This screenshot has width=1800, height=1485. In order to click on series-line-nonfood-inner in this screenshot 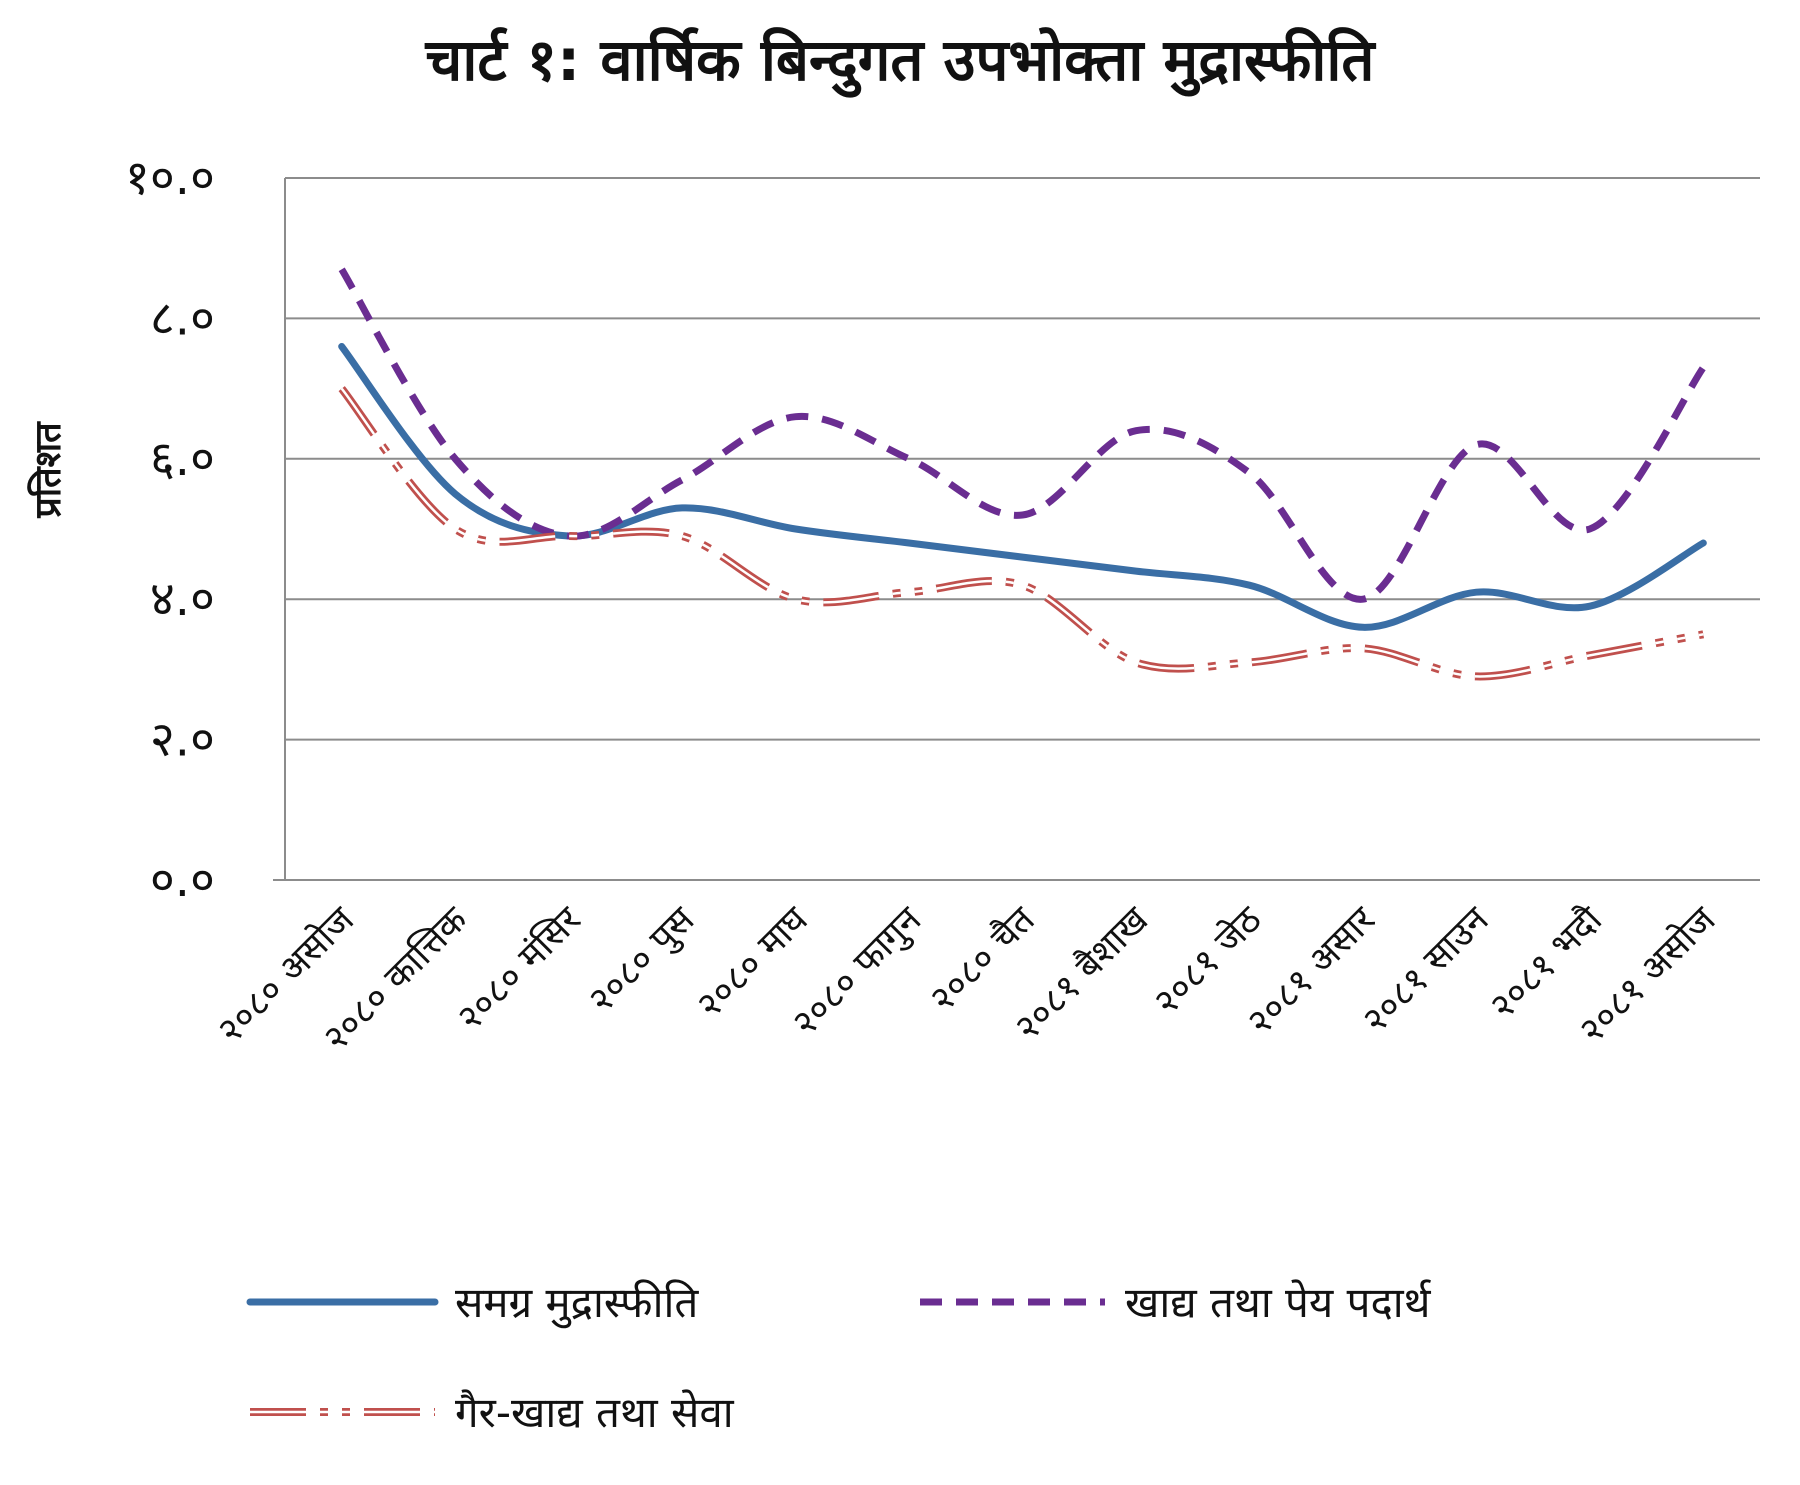, I will do `click(1022, 532)`.